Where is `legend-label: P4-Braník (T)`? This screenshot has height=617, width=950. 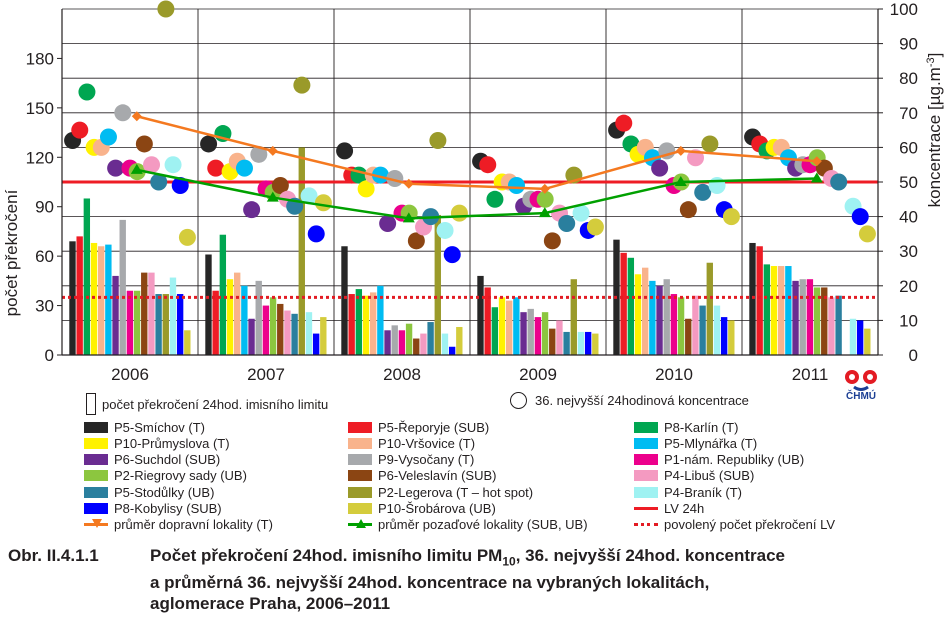
legend-label: P4-Braník (T) is located at coordinates (703, 492).